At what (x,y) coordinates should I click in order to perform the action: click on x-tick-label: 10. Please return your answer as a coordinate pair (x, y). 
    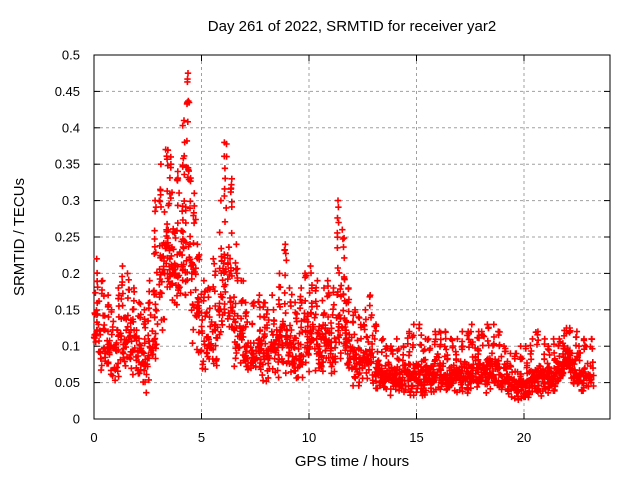
    Looking at the image, I should click on (309, 437).